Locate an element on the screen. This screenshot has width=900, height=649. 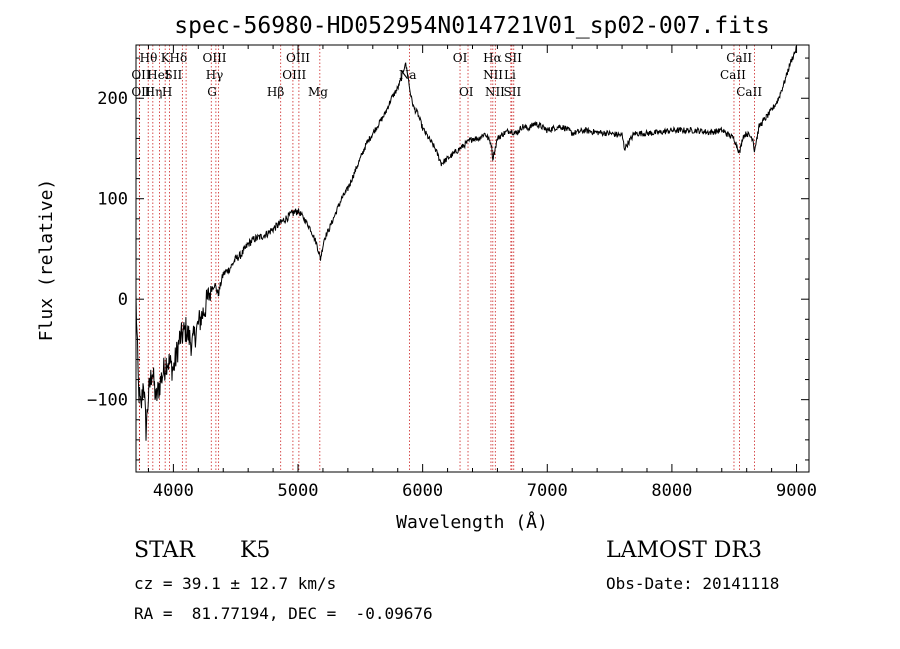
y-tick-label: −100 is located at coordinates (107, 401).